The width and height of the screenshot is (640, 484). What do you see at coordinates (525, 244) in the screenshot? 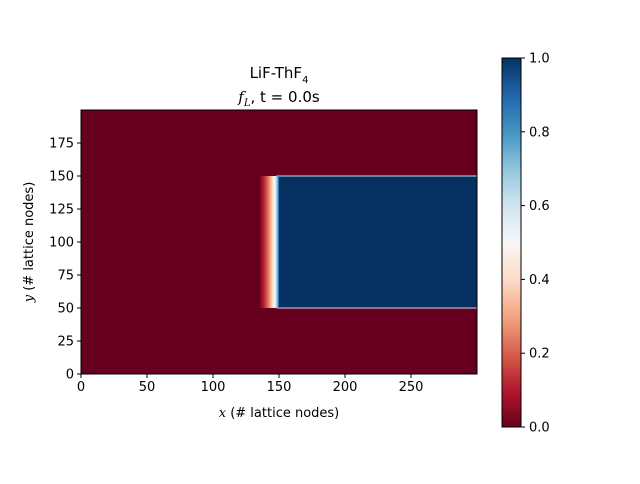
I see `colorbar: 0.0 0.2 0.4 0.6 0.8 1.0` at bounding box center [525, 244].